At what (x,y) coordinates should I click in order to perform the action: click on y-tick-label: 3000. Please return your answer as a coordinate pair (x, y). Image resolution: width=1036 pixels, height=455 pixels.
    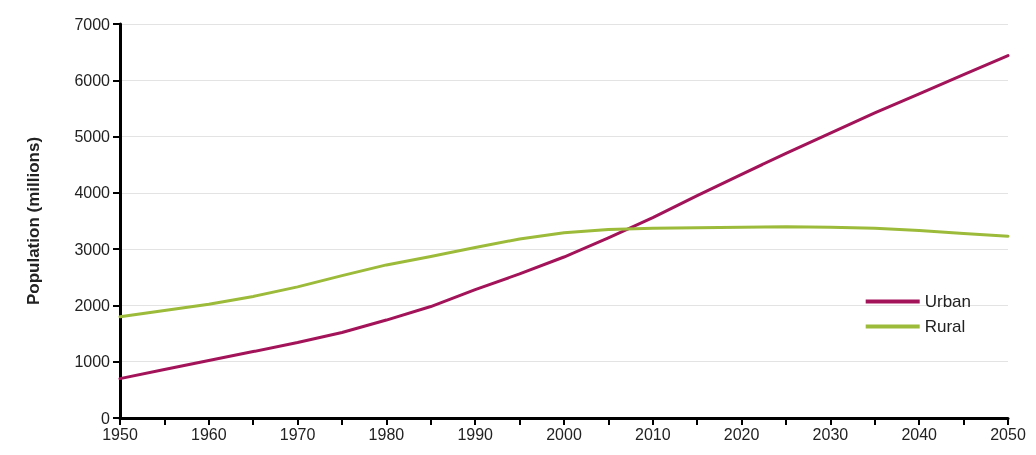
    Looking at the image, I should click on (92, 249).